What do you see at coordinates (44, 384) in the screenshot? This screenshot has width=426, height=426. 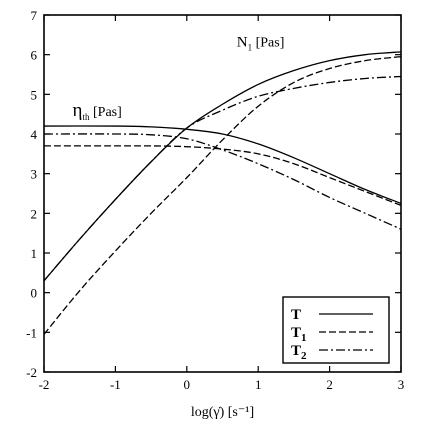 I see `x-tick-label: -2` at bounding box center [44, 384].